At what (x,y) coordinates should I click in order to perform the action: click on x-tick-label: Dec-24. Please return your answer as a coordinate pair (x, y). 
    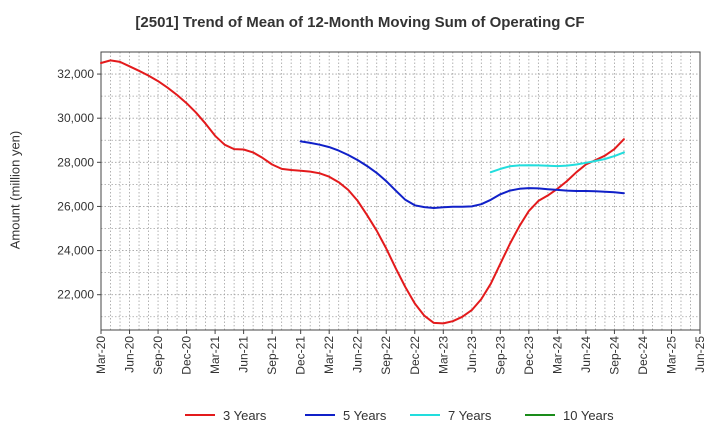
    Looking at the image, I should click on (643, 355).